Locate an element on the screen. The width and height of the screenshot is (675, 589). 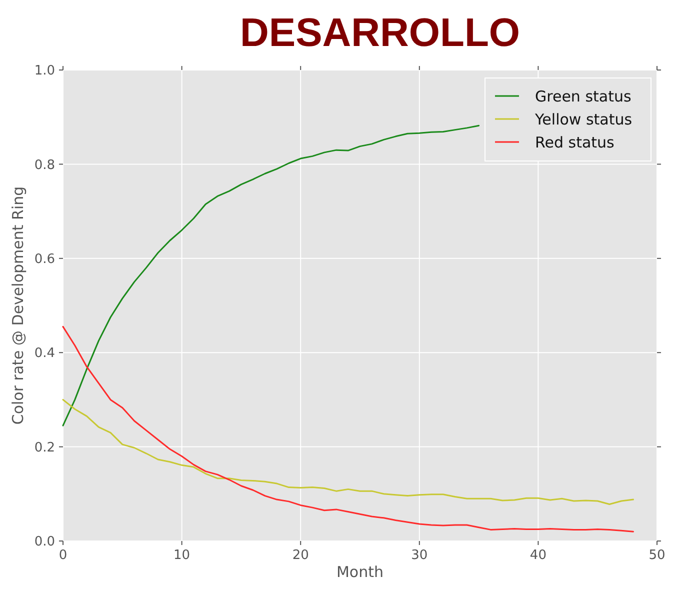
legend-label: Yellow status is located at coordinates (583, 119).